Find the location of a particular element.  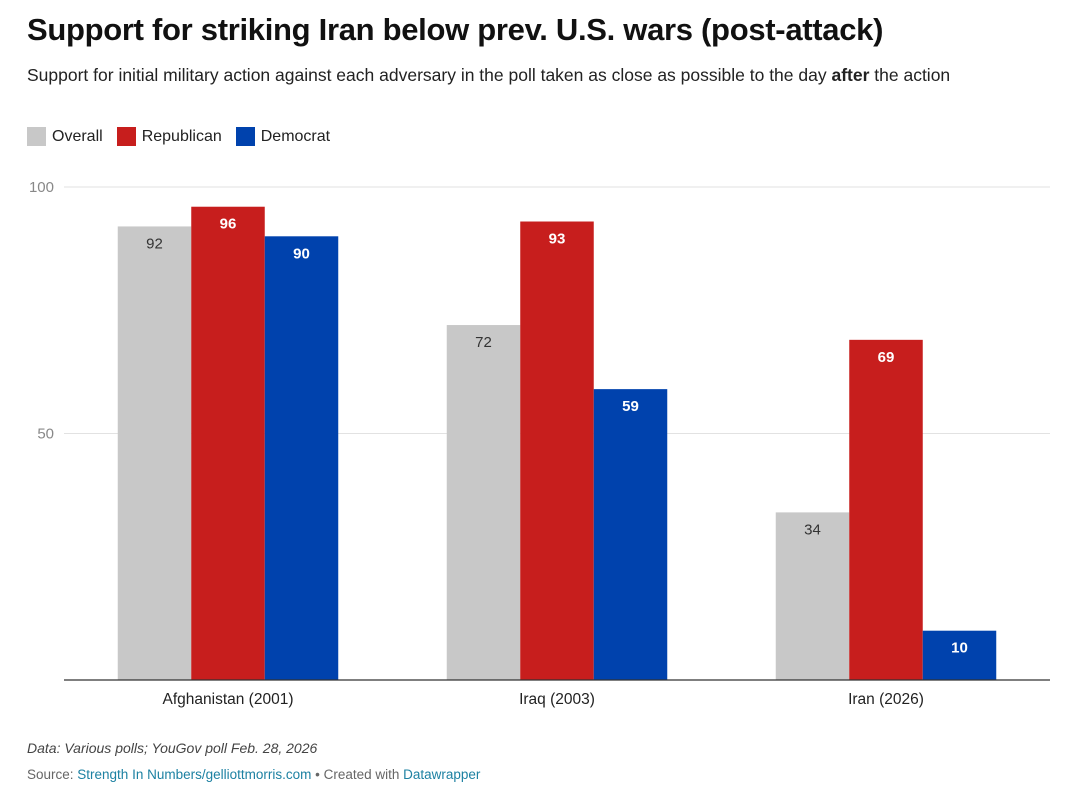

data-label: 34 is located at coordinates (812, 529).